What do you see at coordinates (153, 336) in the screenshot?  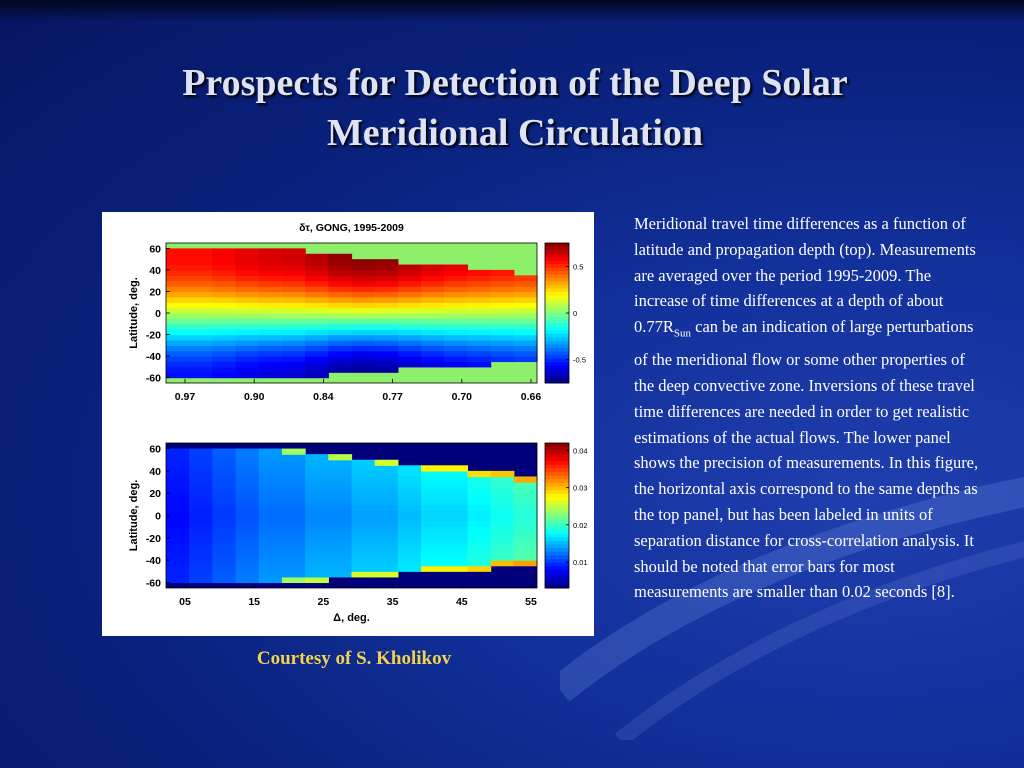 I see `y-tick-label: -20` at bounding box center [153, 336].